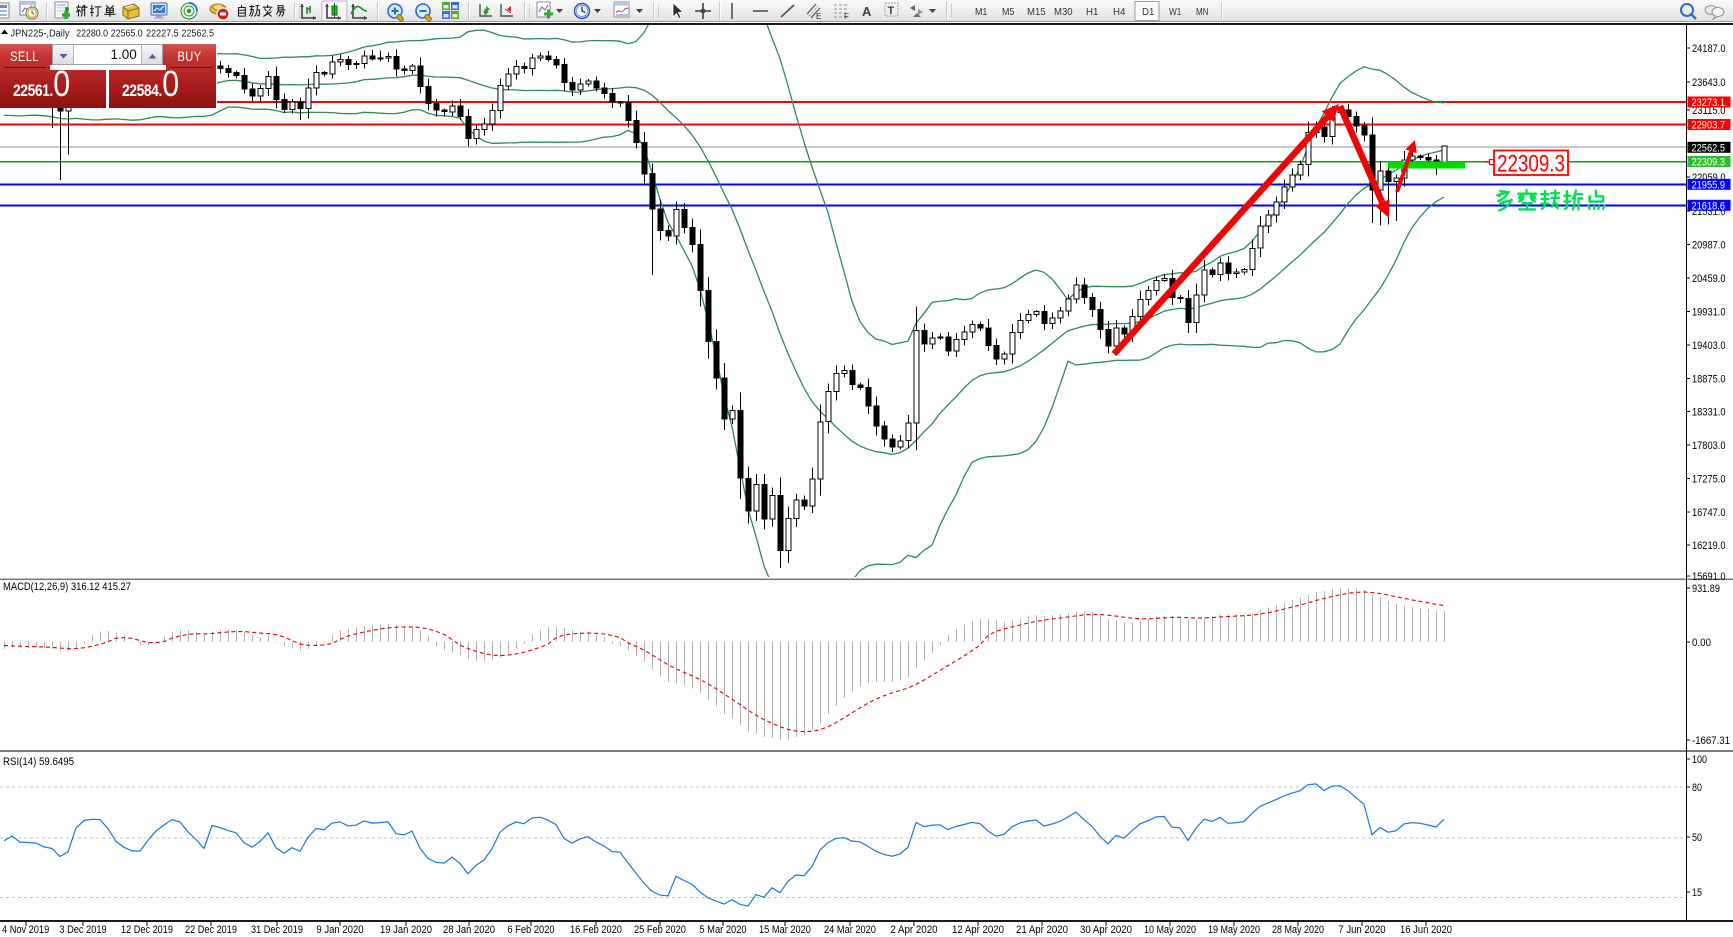  I want to click on svg-text: 3 Dec 2019, so click(82, 930).